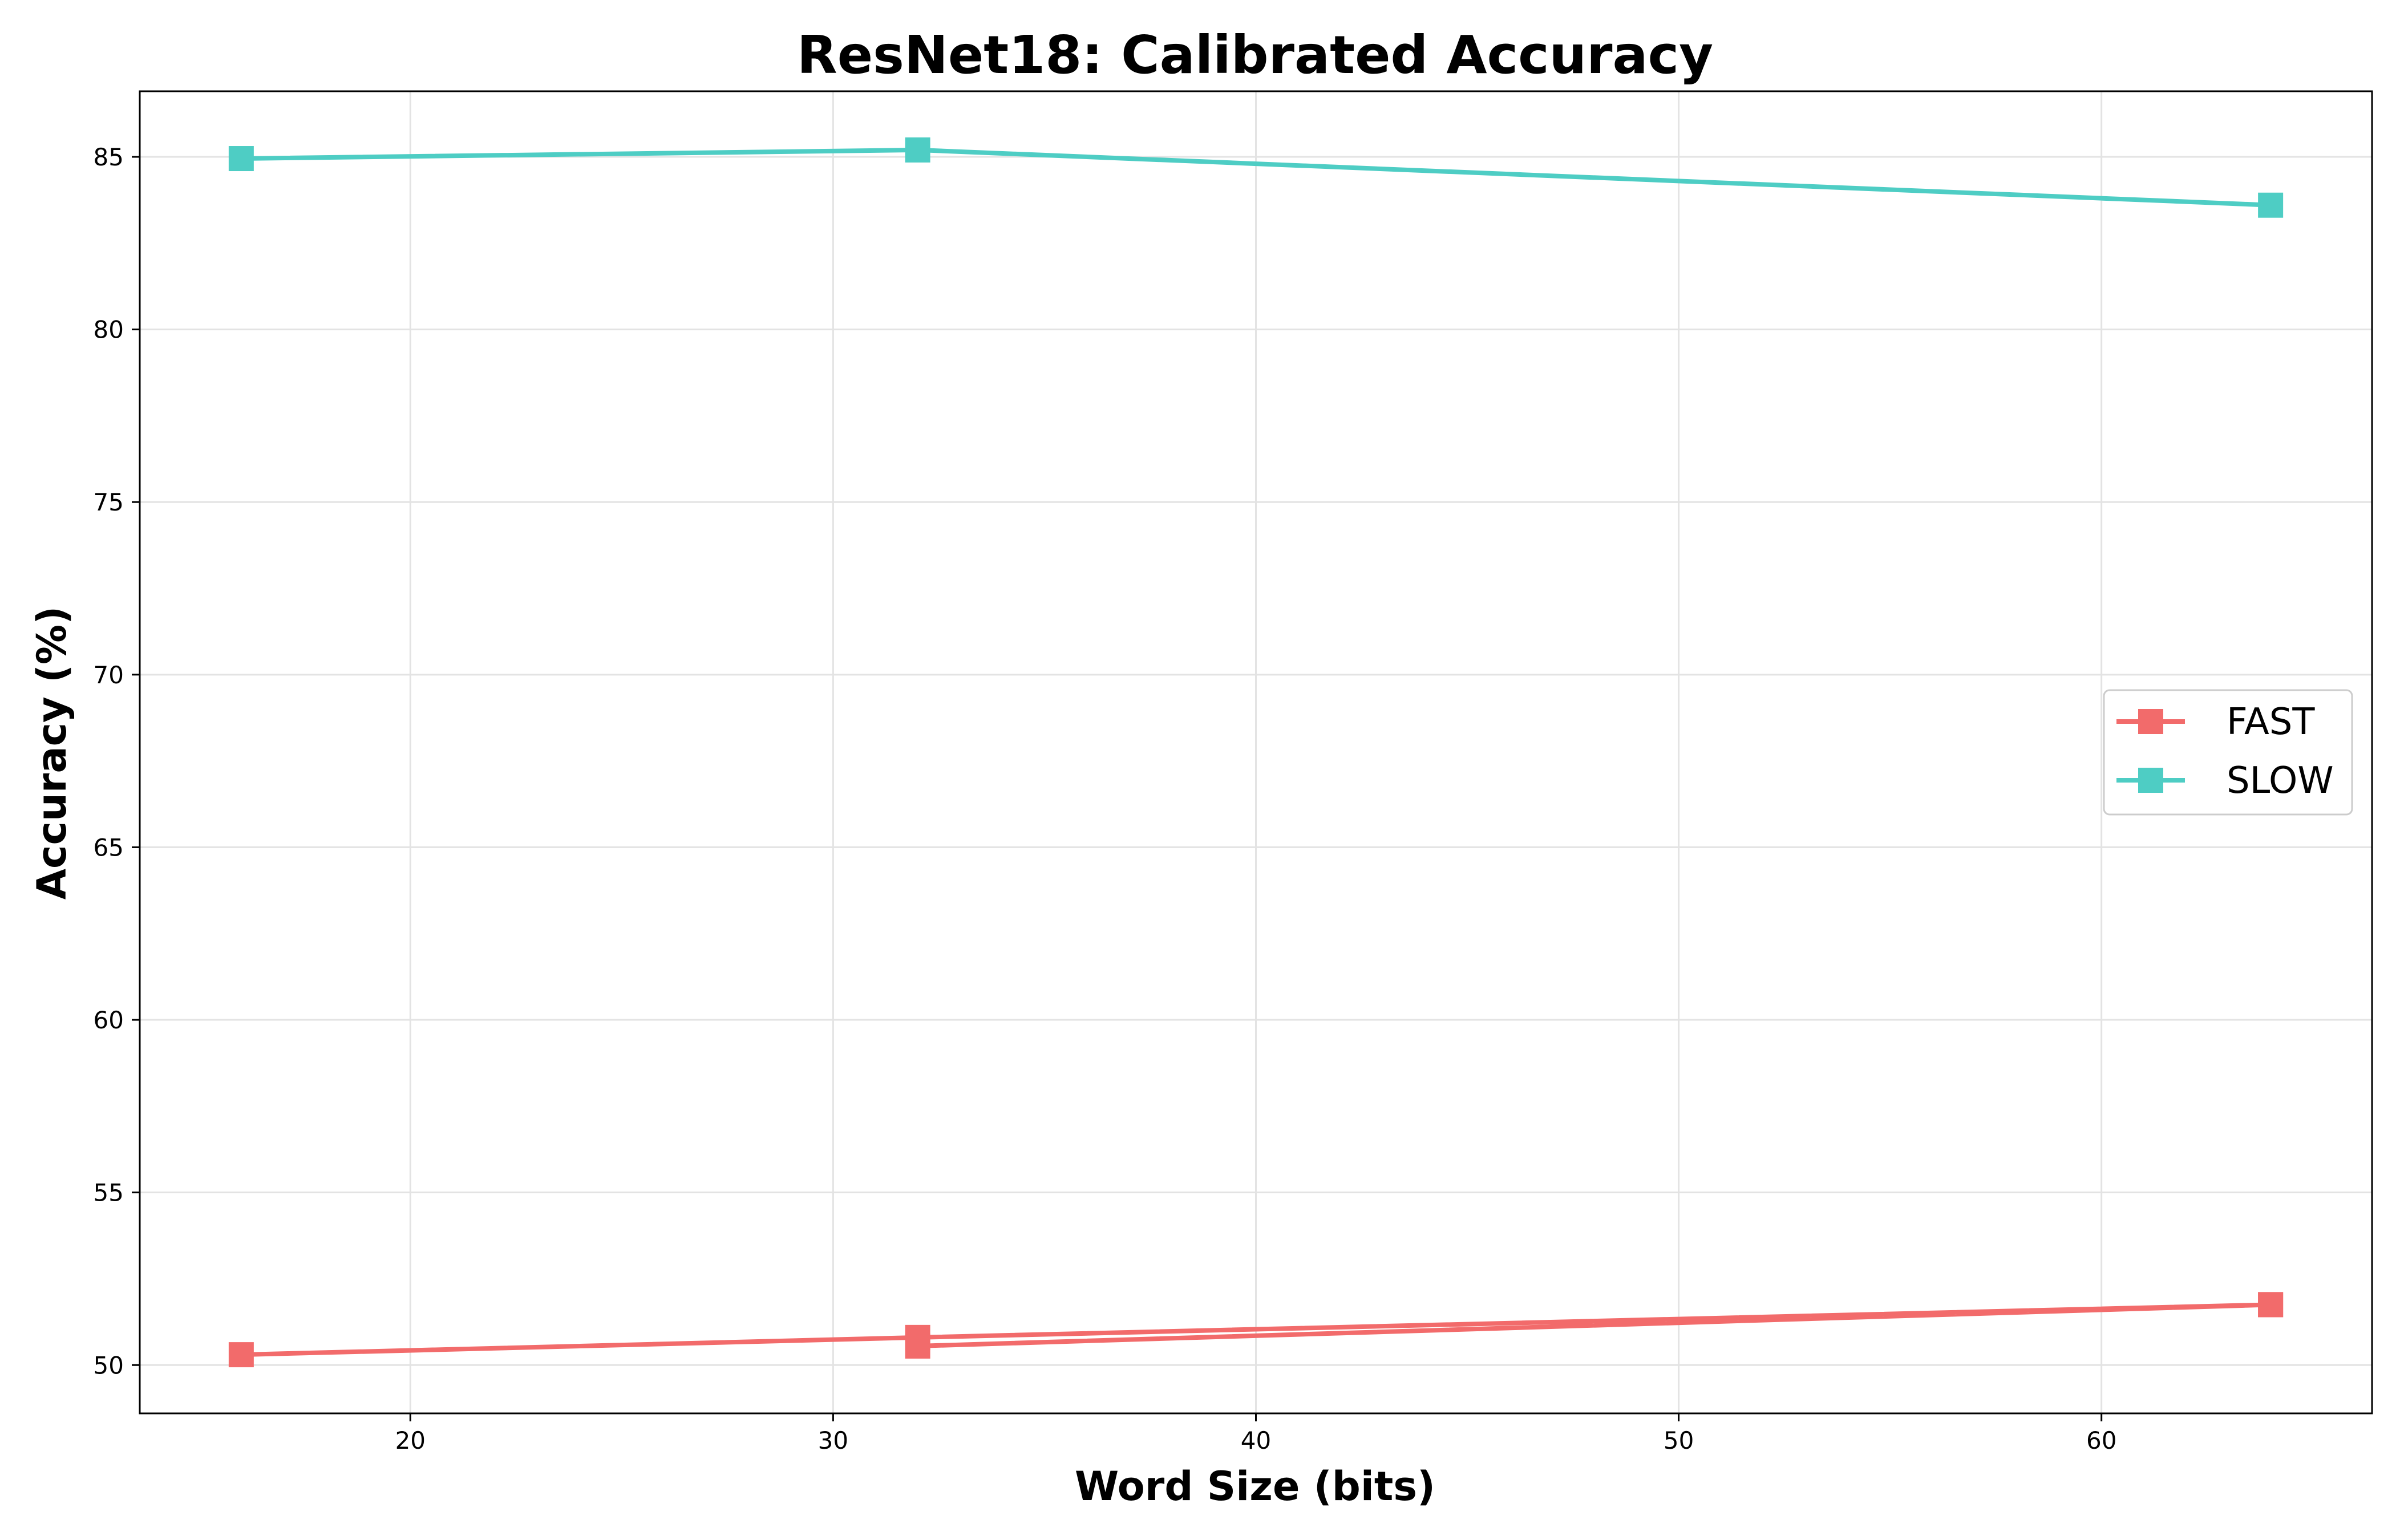  Describe the element at coordinates (109, 330) in the screenshot. I see `y-tick-label: 80` at that location.